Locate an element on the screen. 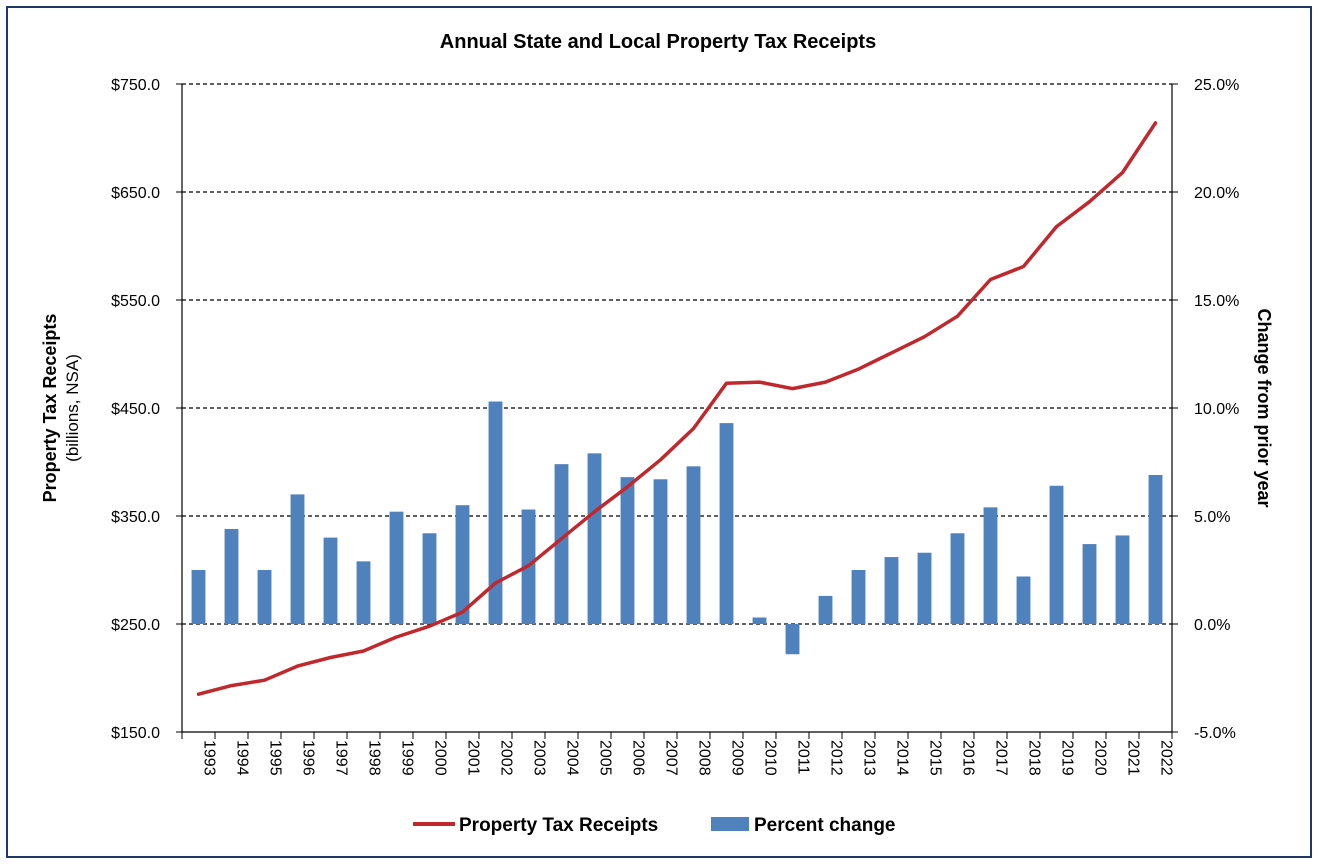 The height and width of the screenshot is (864, 1320). y-left-tick-label: $650.0 is located at coordinates (135, 193).